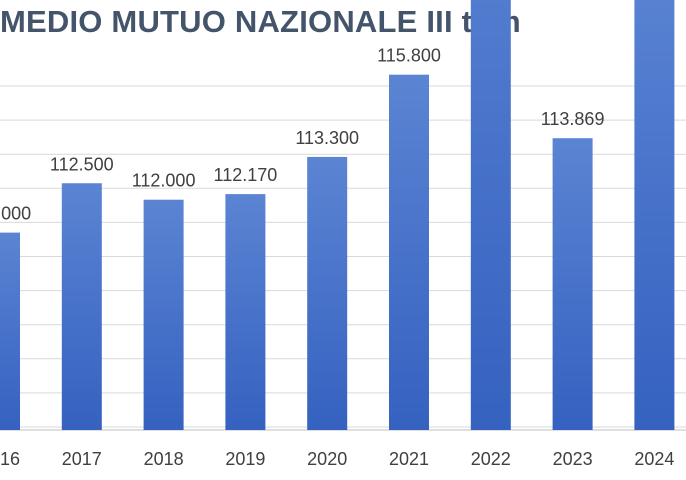  I want to click on bar-2018, so click(163, 314).